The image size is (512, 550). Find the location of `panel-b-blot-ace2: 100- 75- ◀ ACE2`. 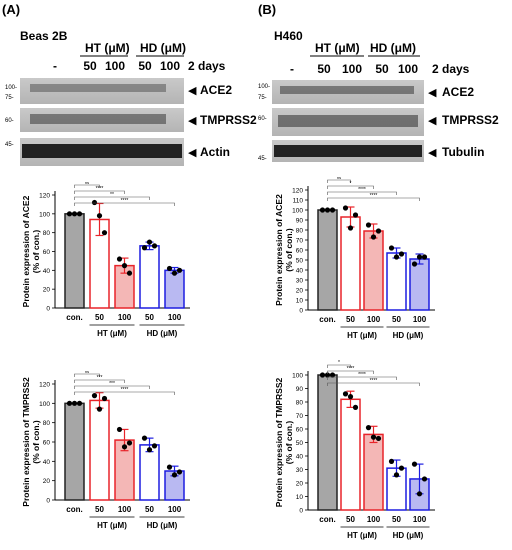

panel-b-blot-ace2: 100- 75- ◀ ACE2 is located at coordinates (366, 92).